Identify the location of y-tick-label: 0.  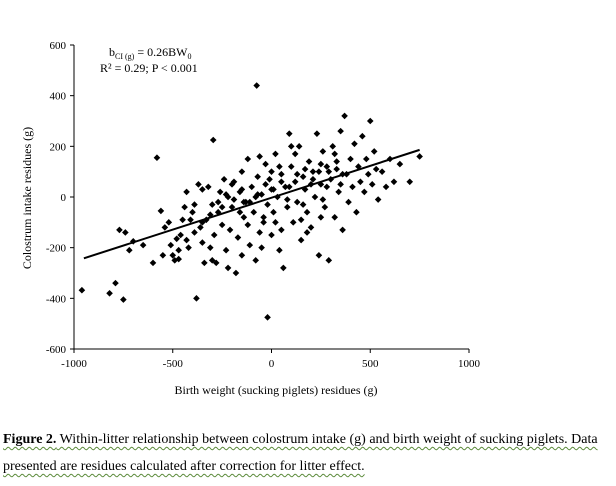
(64, 198).